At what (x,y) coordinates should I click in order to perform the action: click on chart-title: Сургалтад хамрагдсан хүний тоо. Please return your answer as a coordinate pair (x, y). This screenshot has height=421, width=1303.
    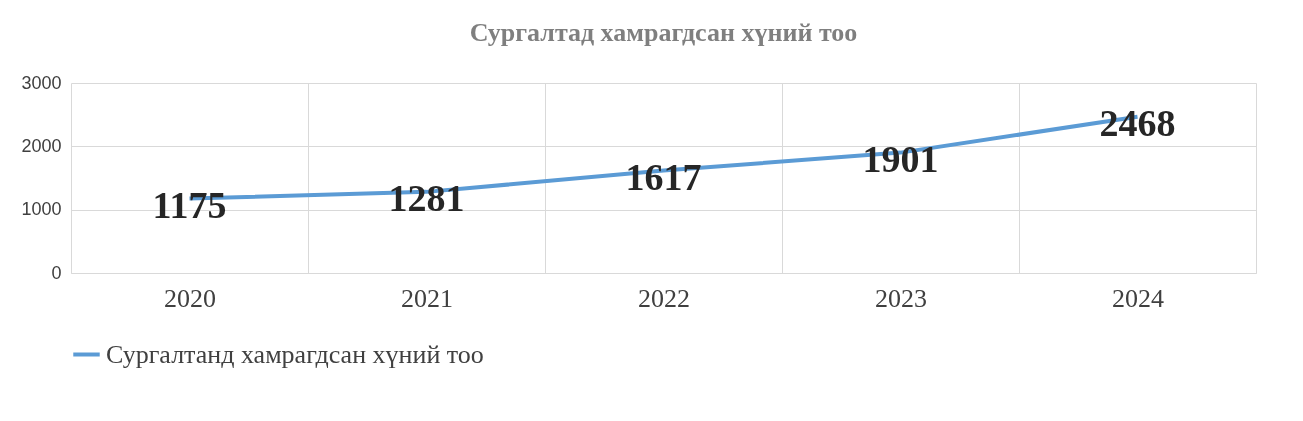
    Looking at the image, I should click on (663, 32).